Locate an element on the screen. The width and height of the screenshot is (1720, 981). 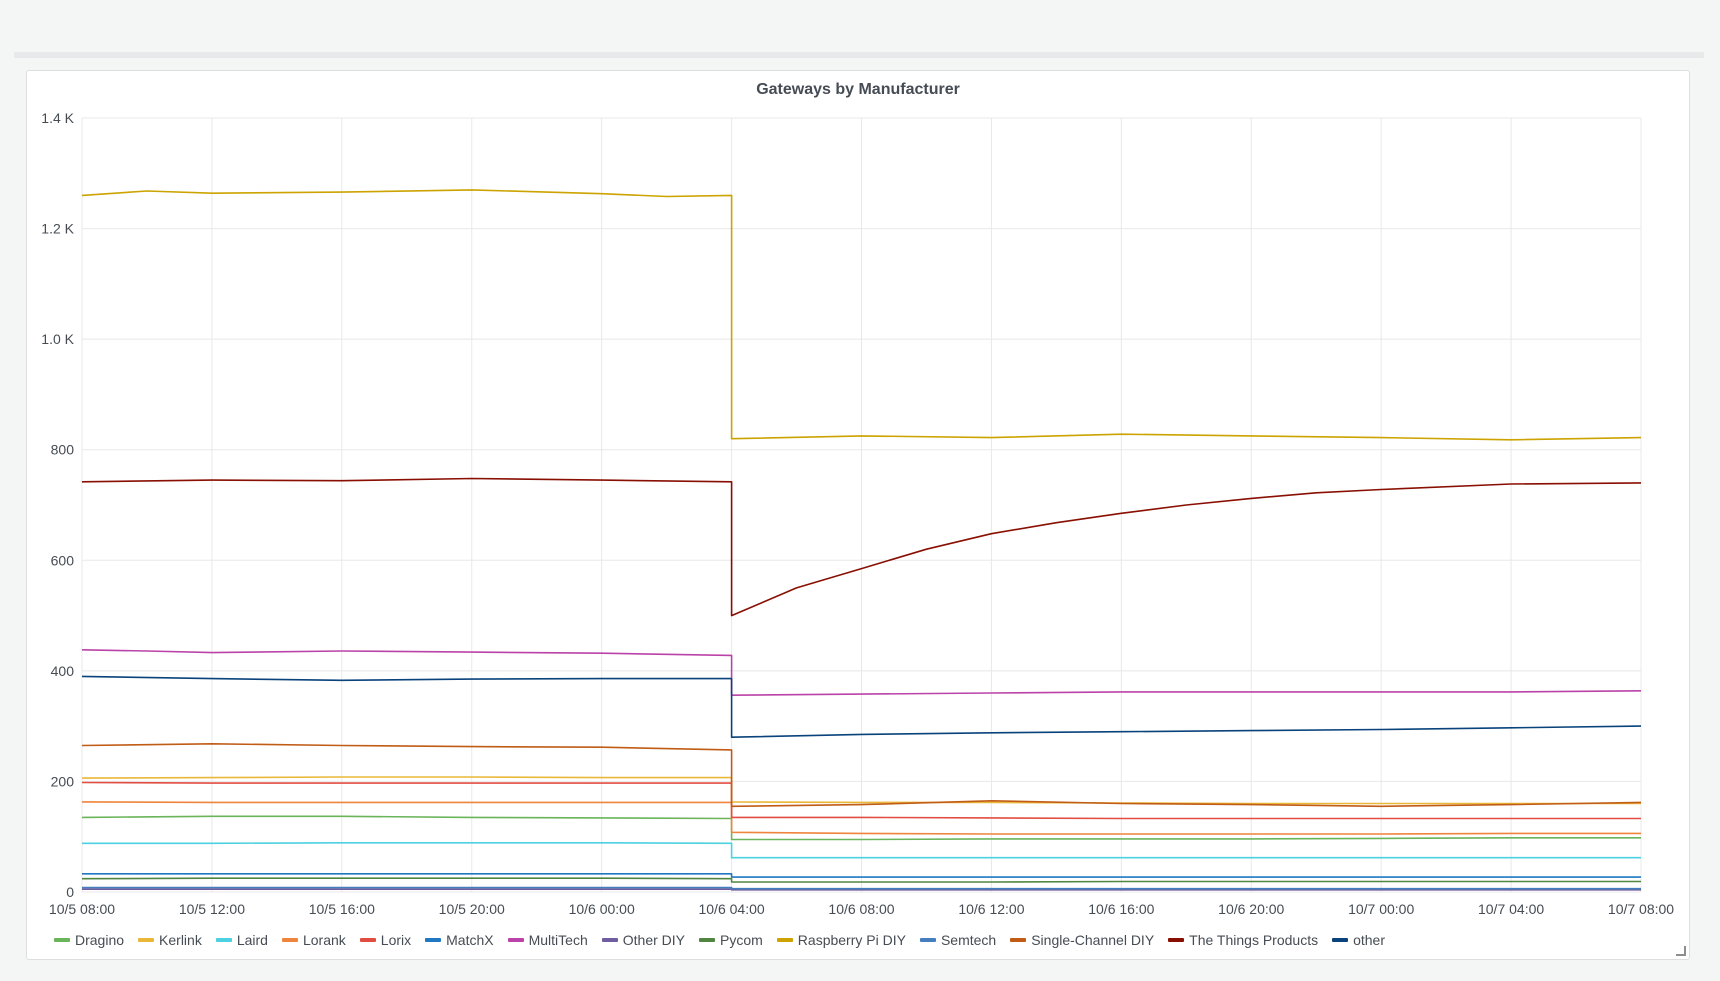
series-line-the-things-products is located at coordinates (861, 547).